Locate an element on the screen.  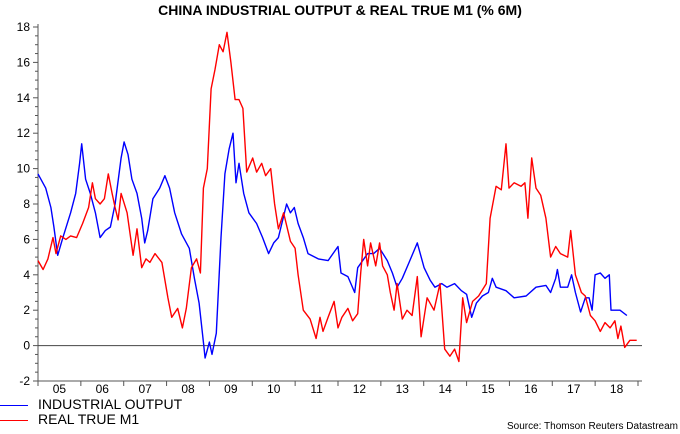
y-tick-label: 12 is located at coordinates (24, 133).